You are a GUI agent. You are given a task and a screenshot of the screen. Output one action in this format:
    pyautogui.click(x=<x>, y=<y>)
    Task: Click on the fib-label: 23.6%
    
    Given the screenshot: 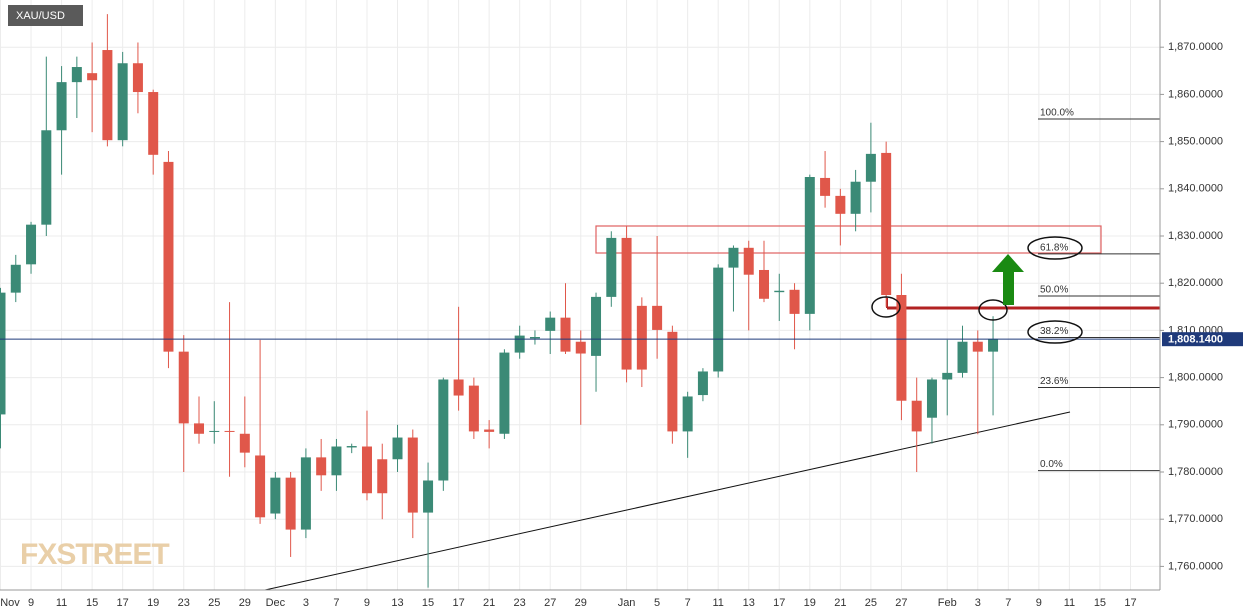 What is the action you would take?
    pyautogui.click(x=1054, y=381)
    